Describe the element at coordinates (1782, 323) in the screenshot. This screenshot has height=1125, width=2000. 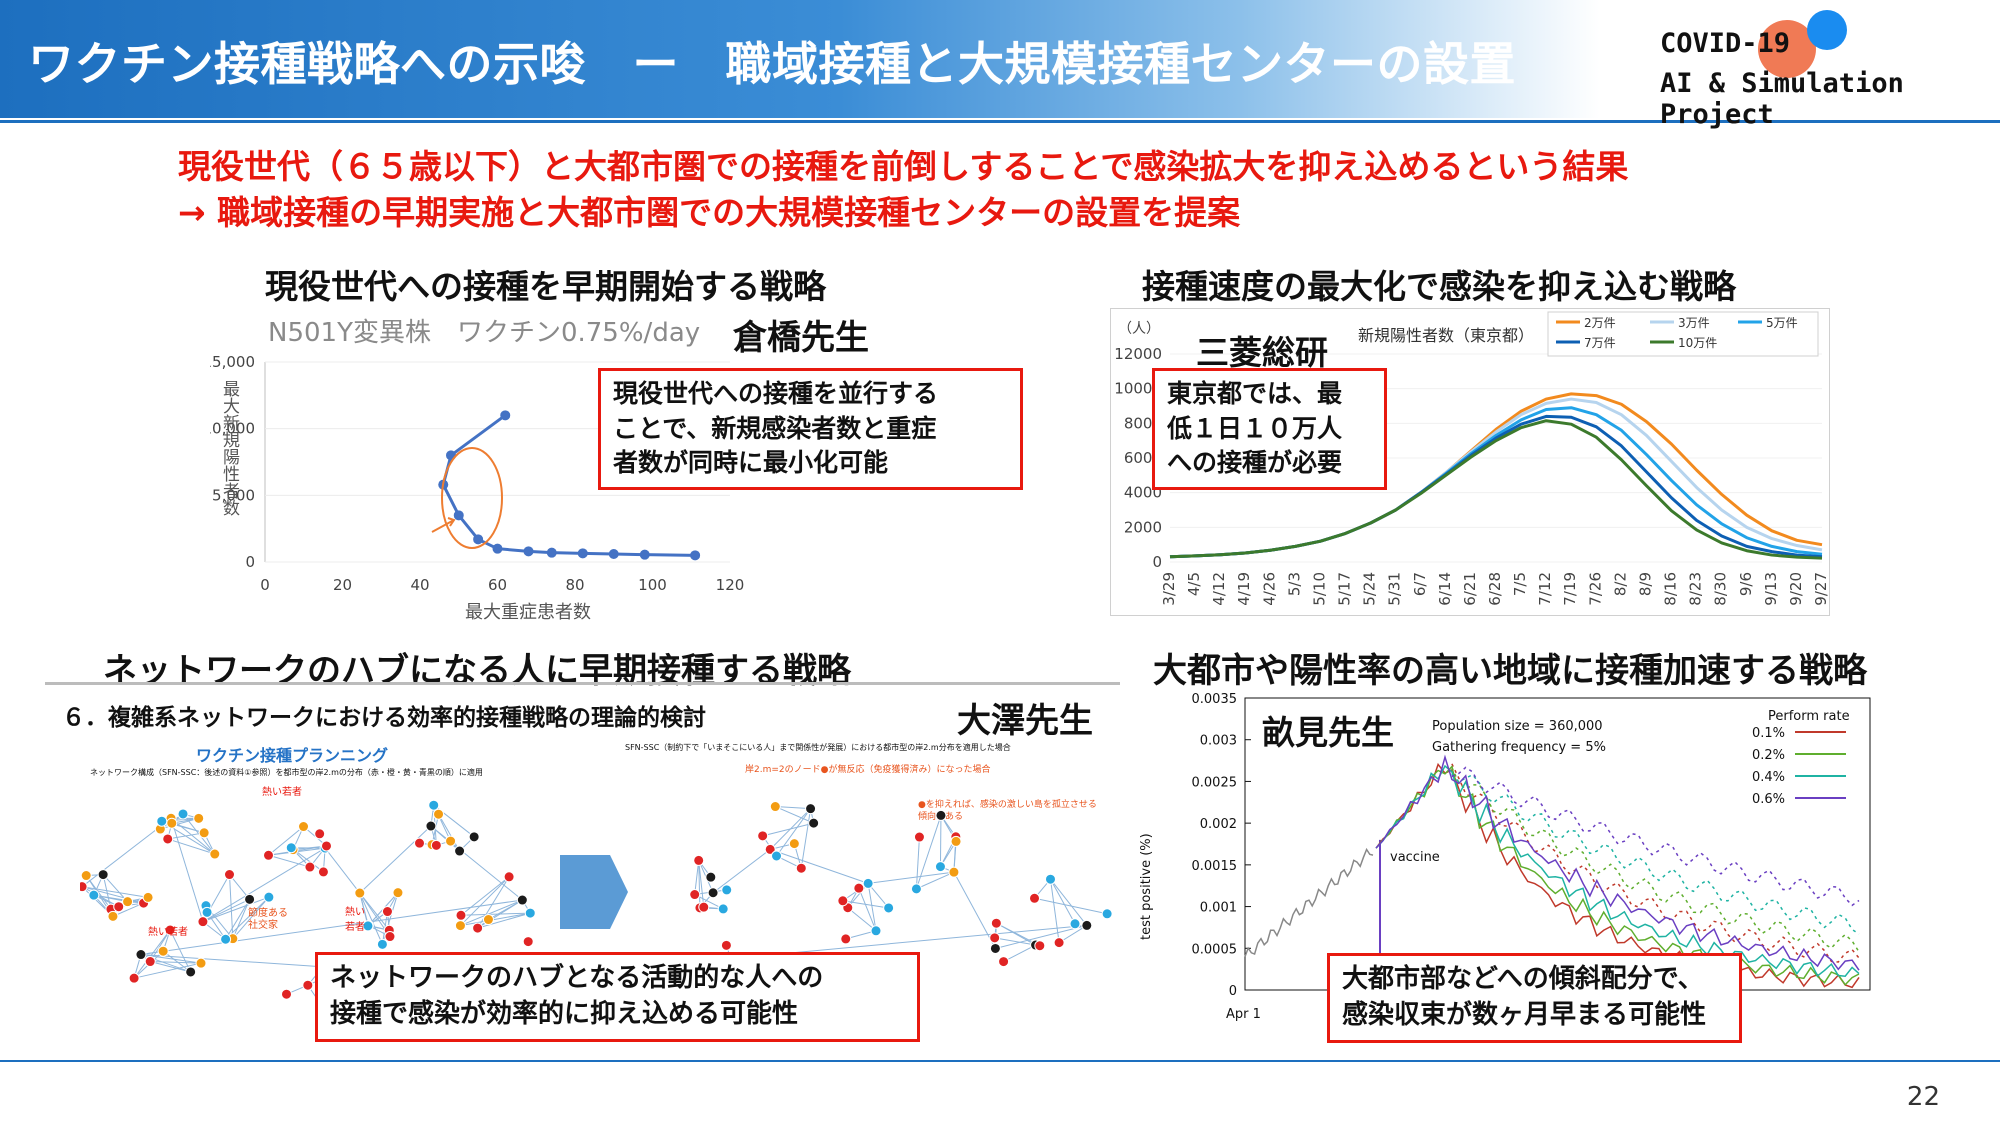
I see `q2-legend-label: 5万件` at that location.